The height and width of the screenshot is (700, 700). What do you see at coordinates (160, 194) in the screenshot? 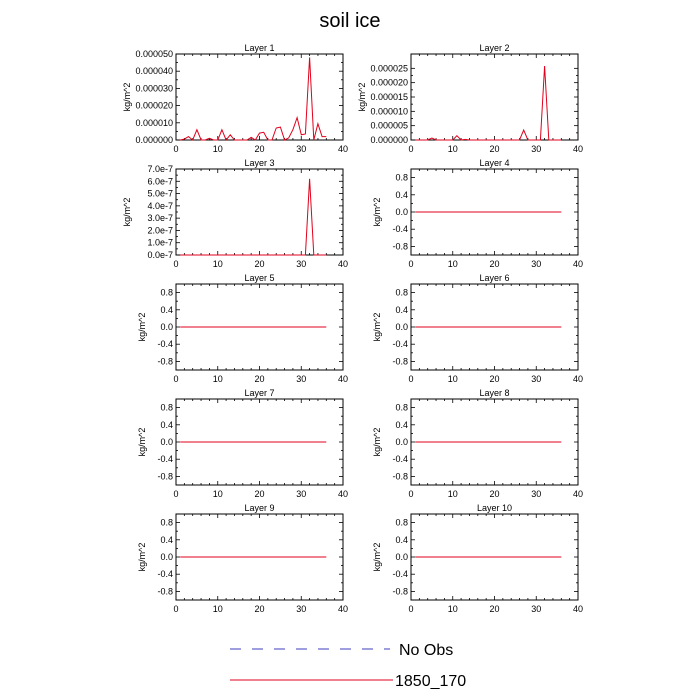
I see `y-tick-label: 5.0e-7` at bounding box center [160, 194].